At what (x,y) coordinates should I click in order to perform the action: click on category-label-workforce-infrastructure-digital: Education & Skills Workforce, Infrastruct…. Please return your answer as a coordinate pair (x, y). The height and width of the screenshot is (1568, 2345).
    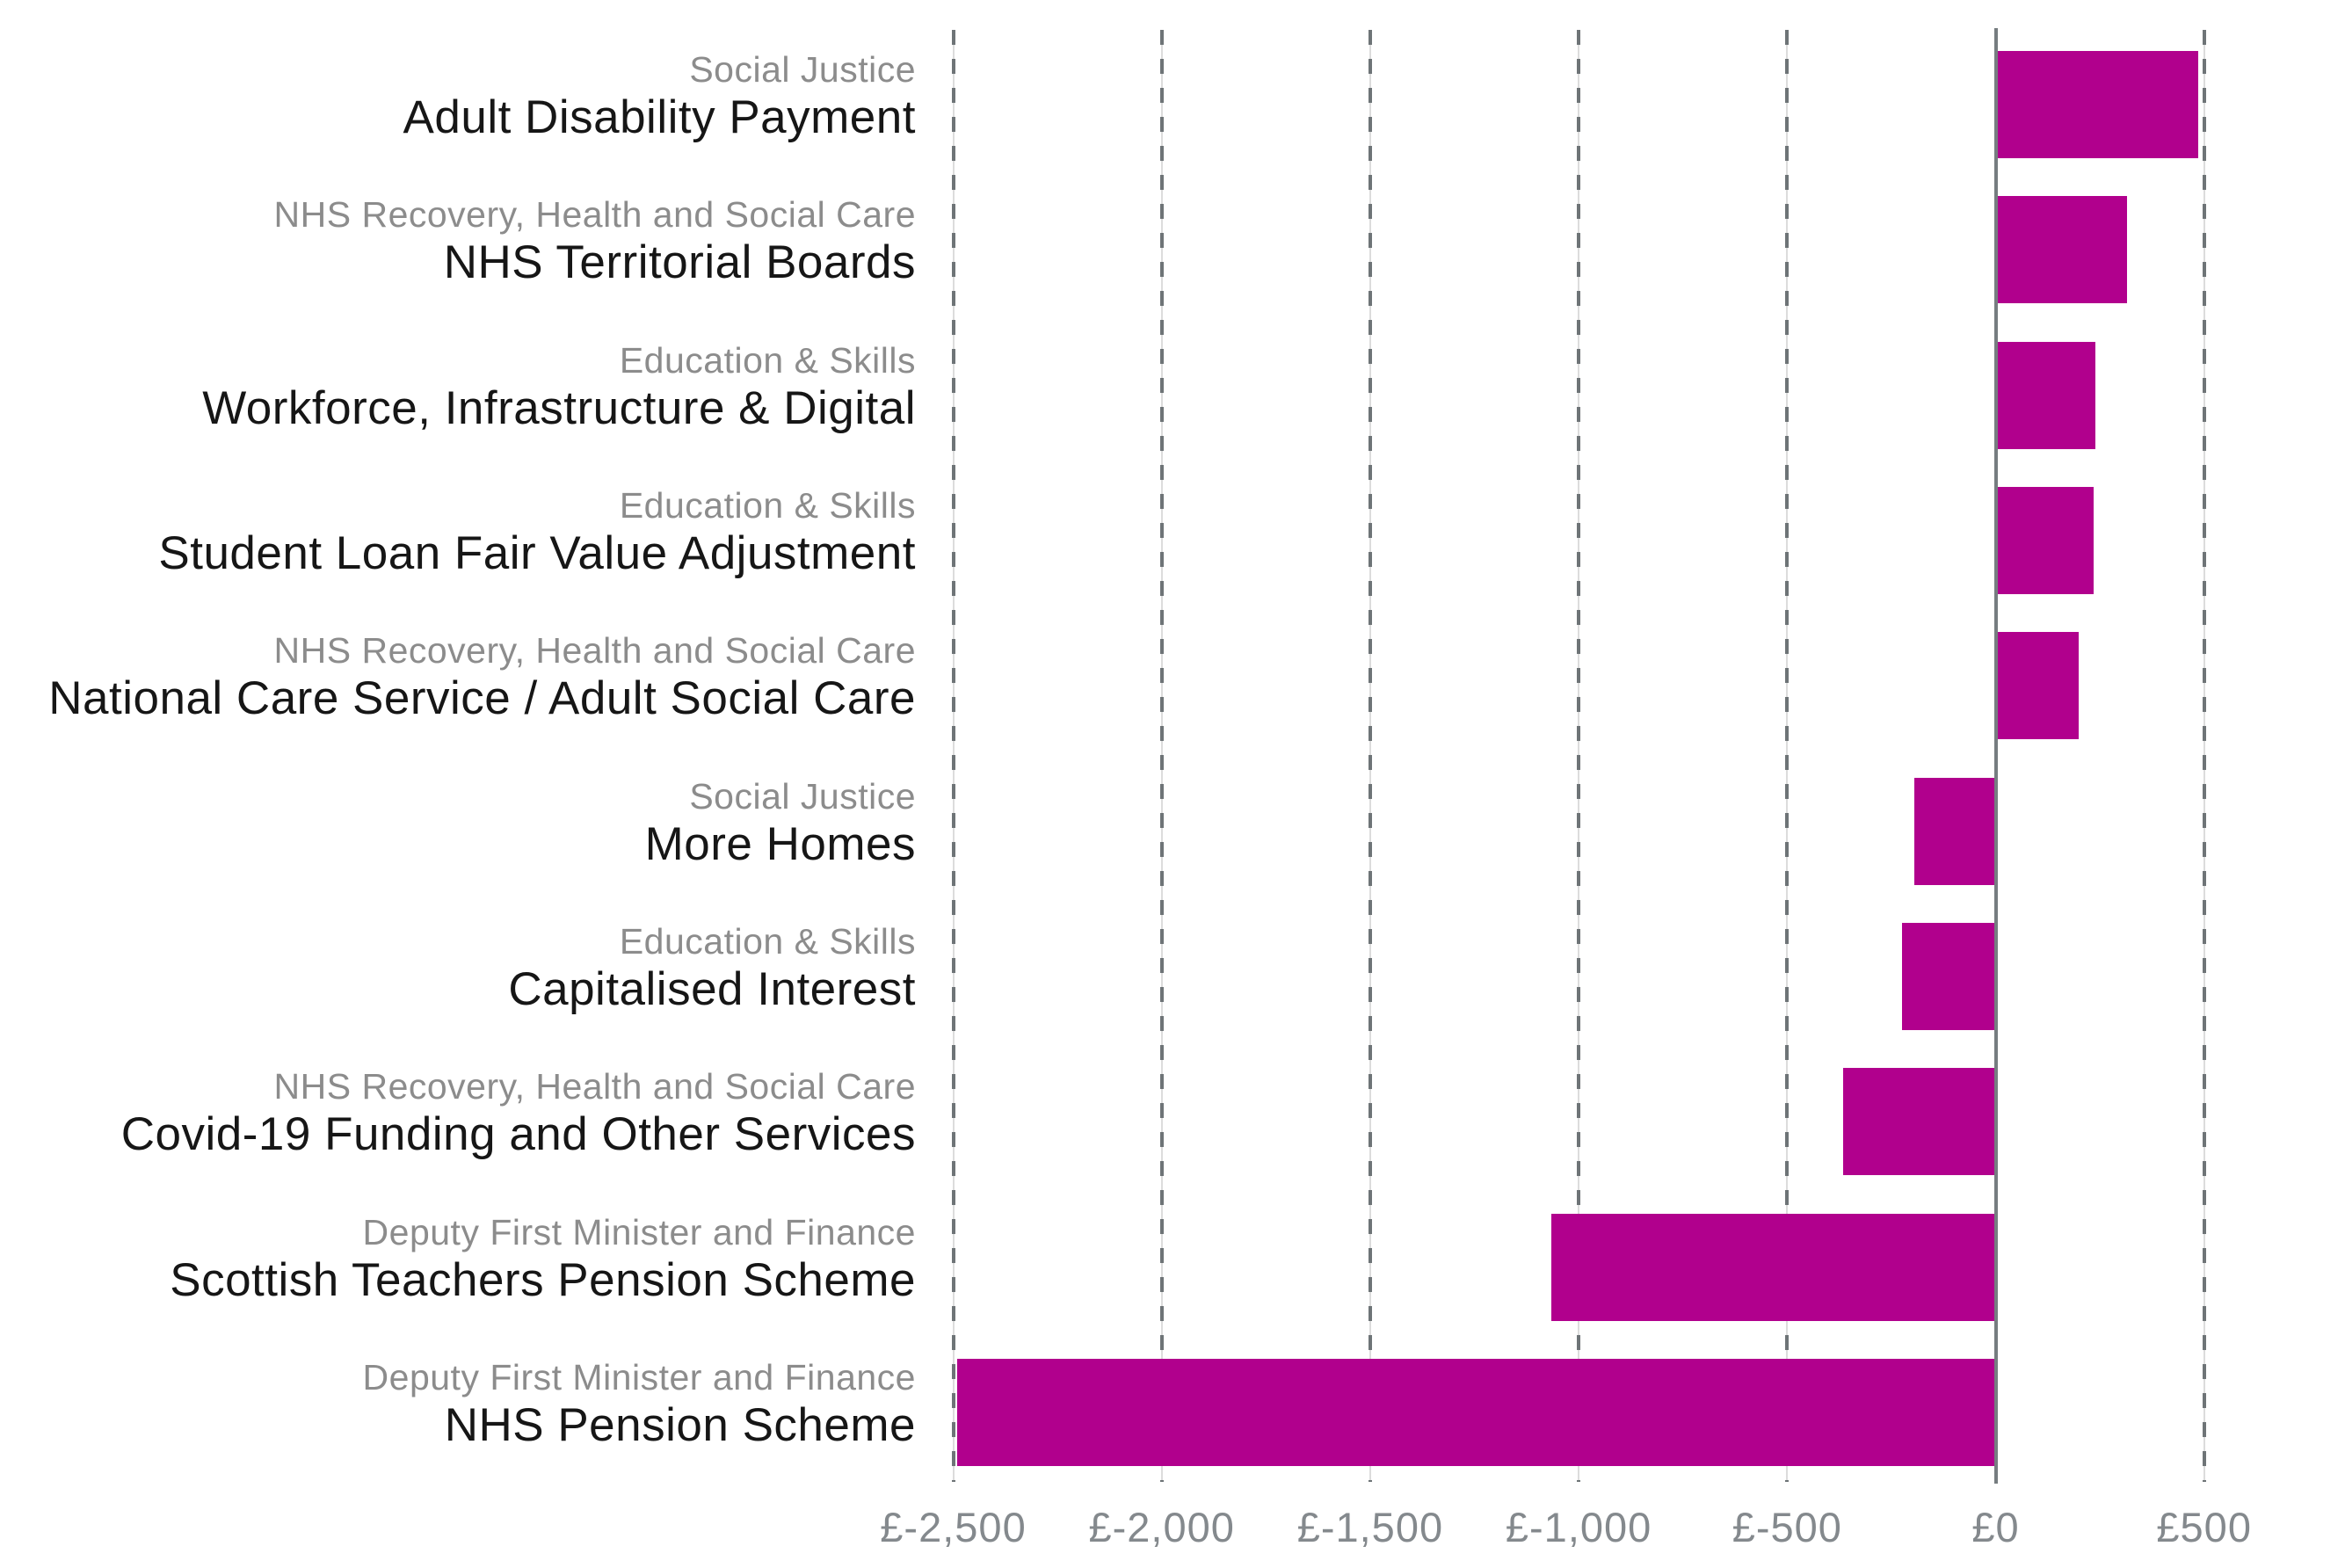
    Looking at the image, I should click on (559, 387).